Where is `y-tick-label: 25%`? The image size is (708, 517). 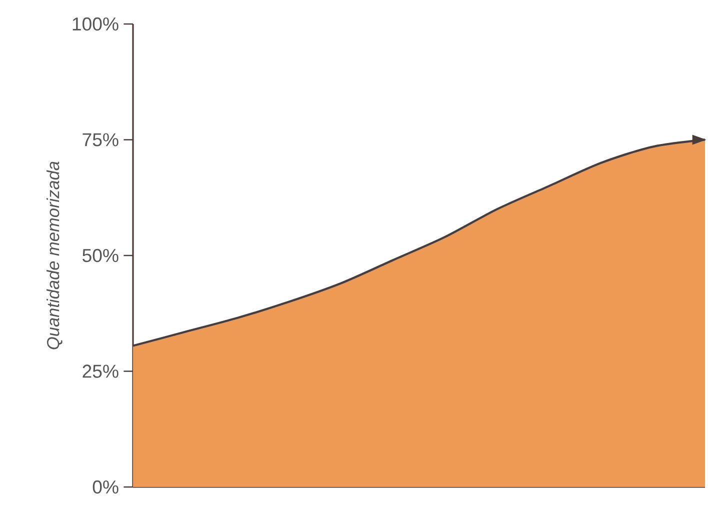
y-tick-label: 25% is located at coordinates (100, 371).